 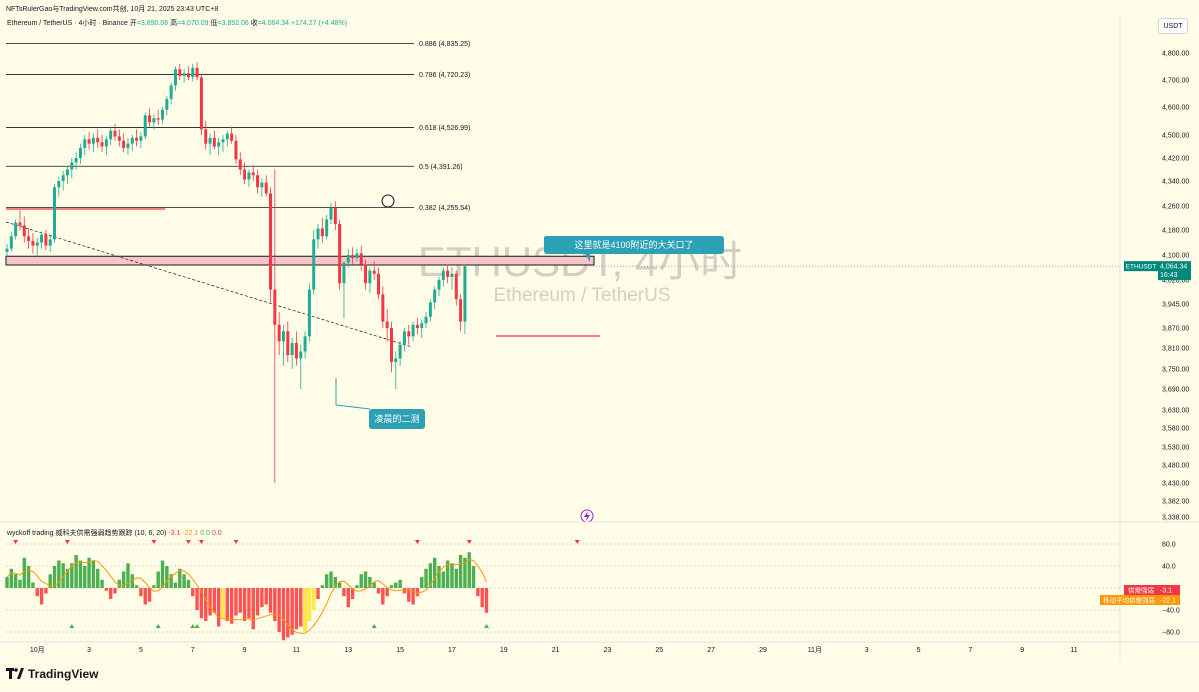 What do you see at coordinates (1175, 484) in the screenshot?
I see `price-tick-label: 3,430.00` at bounding box center [1175, 484].